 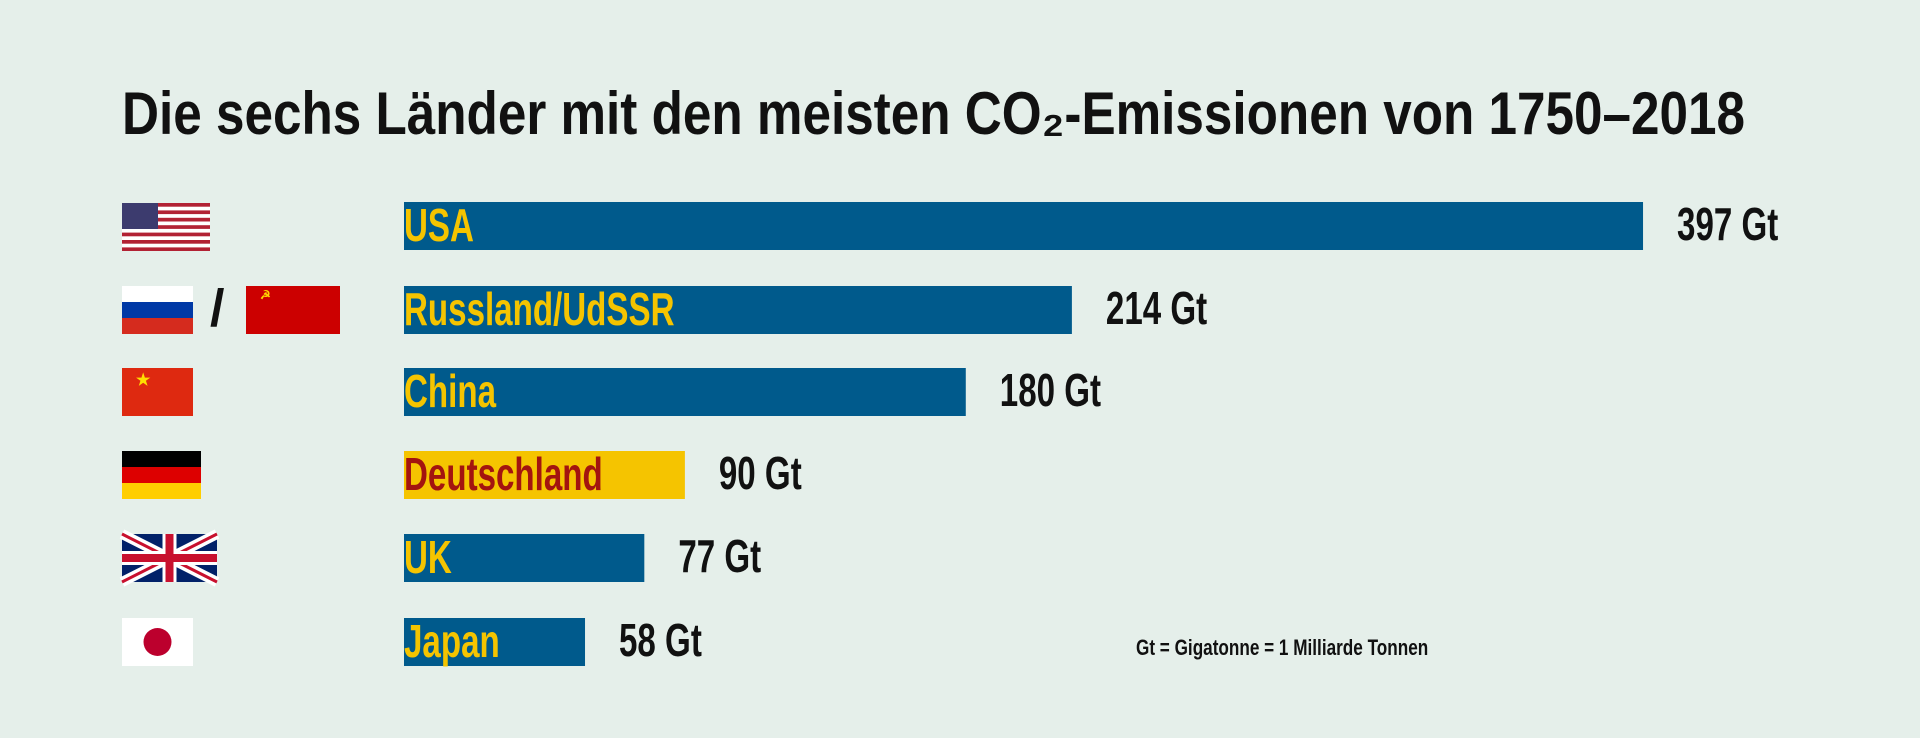 I want to click on category-label: Russland/UdSSR, so click(x=539, y=310).